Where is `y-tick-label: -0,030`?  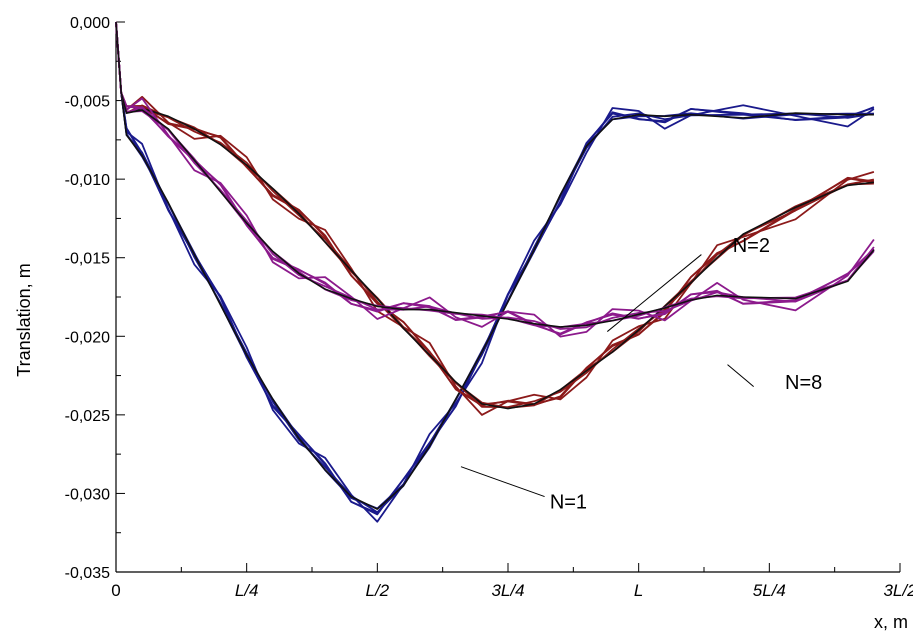 y-tick-label: -0,030 is located at coordinates (87, 494).